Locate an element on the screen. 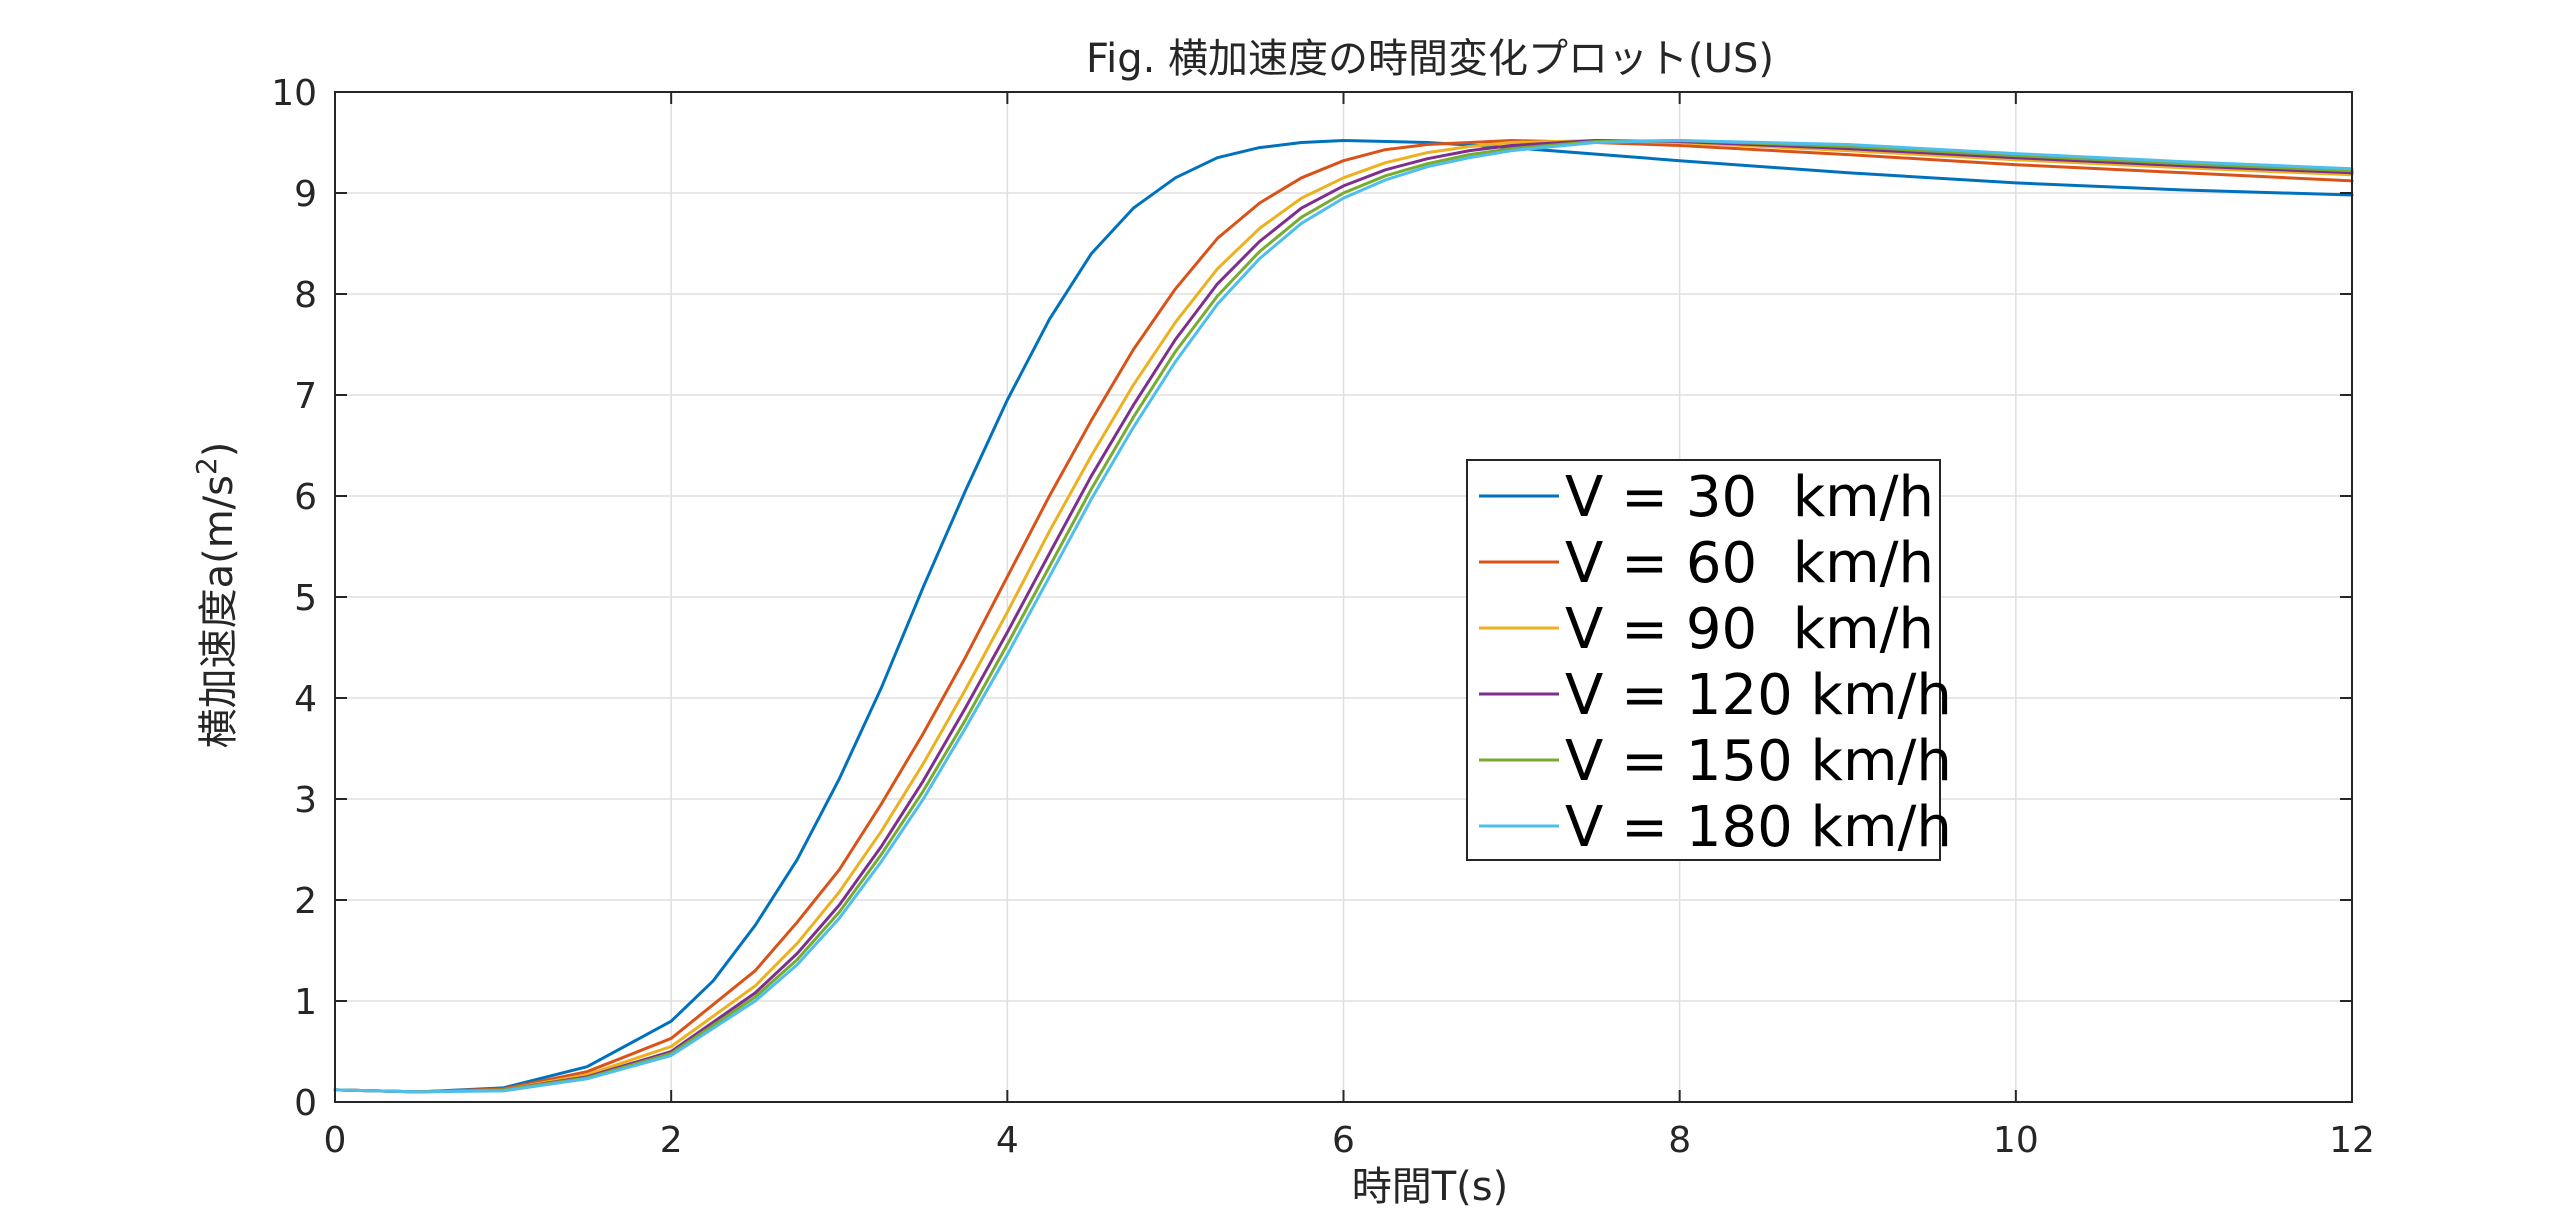  y-tick-label: 3 is located at coordinates (305, 800).